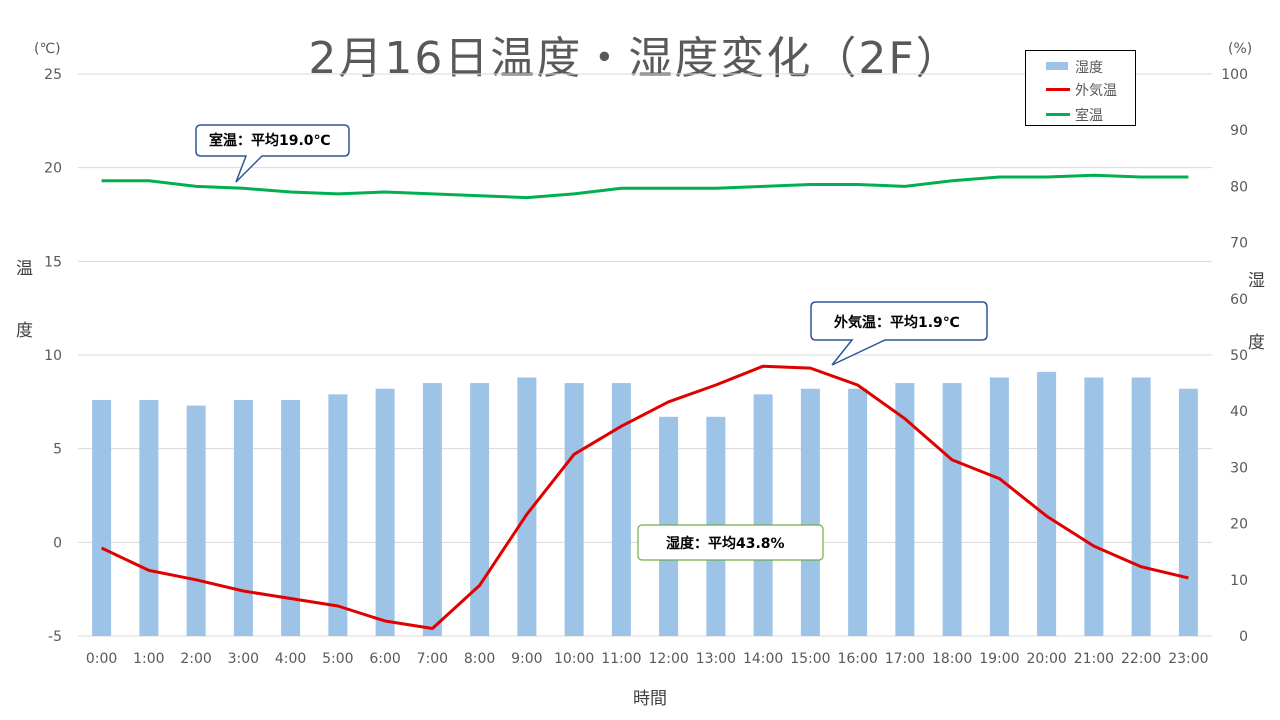 The image size is (1280, 720). I want to click on y-right-tick-label: 20, so click(1239, 525).